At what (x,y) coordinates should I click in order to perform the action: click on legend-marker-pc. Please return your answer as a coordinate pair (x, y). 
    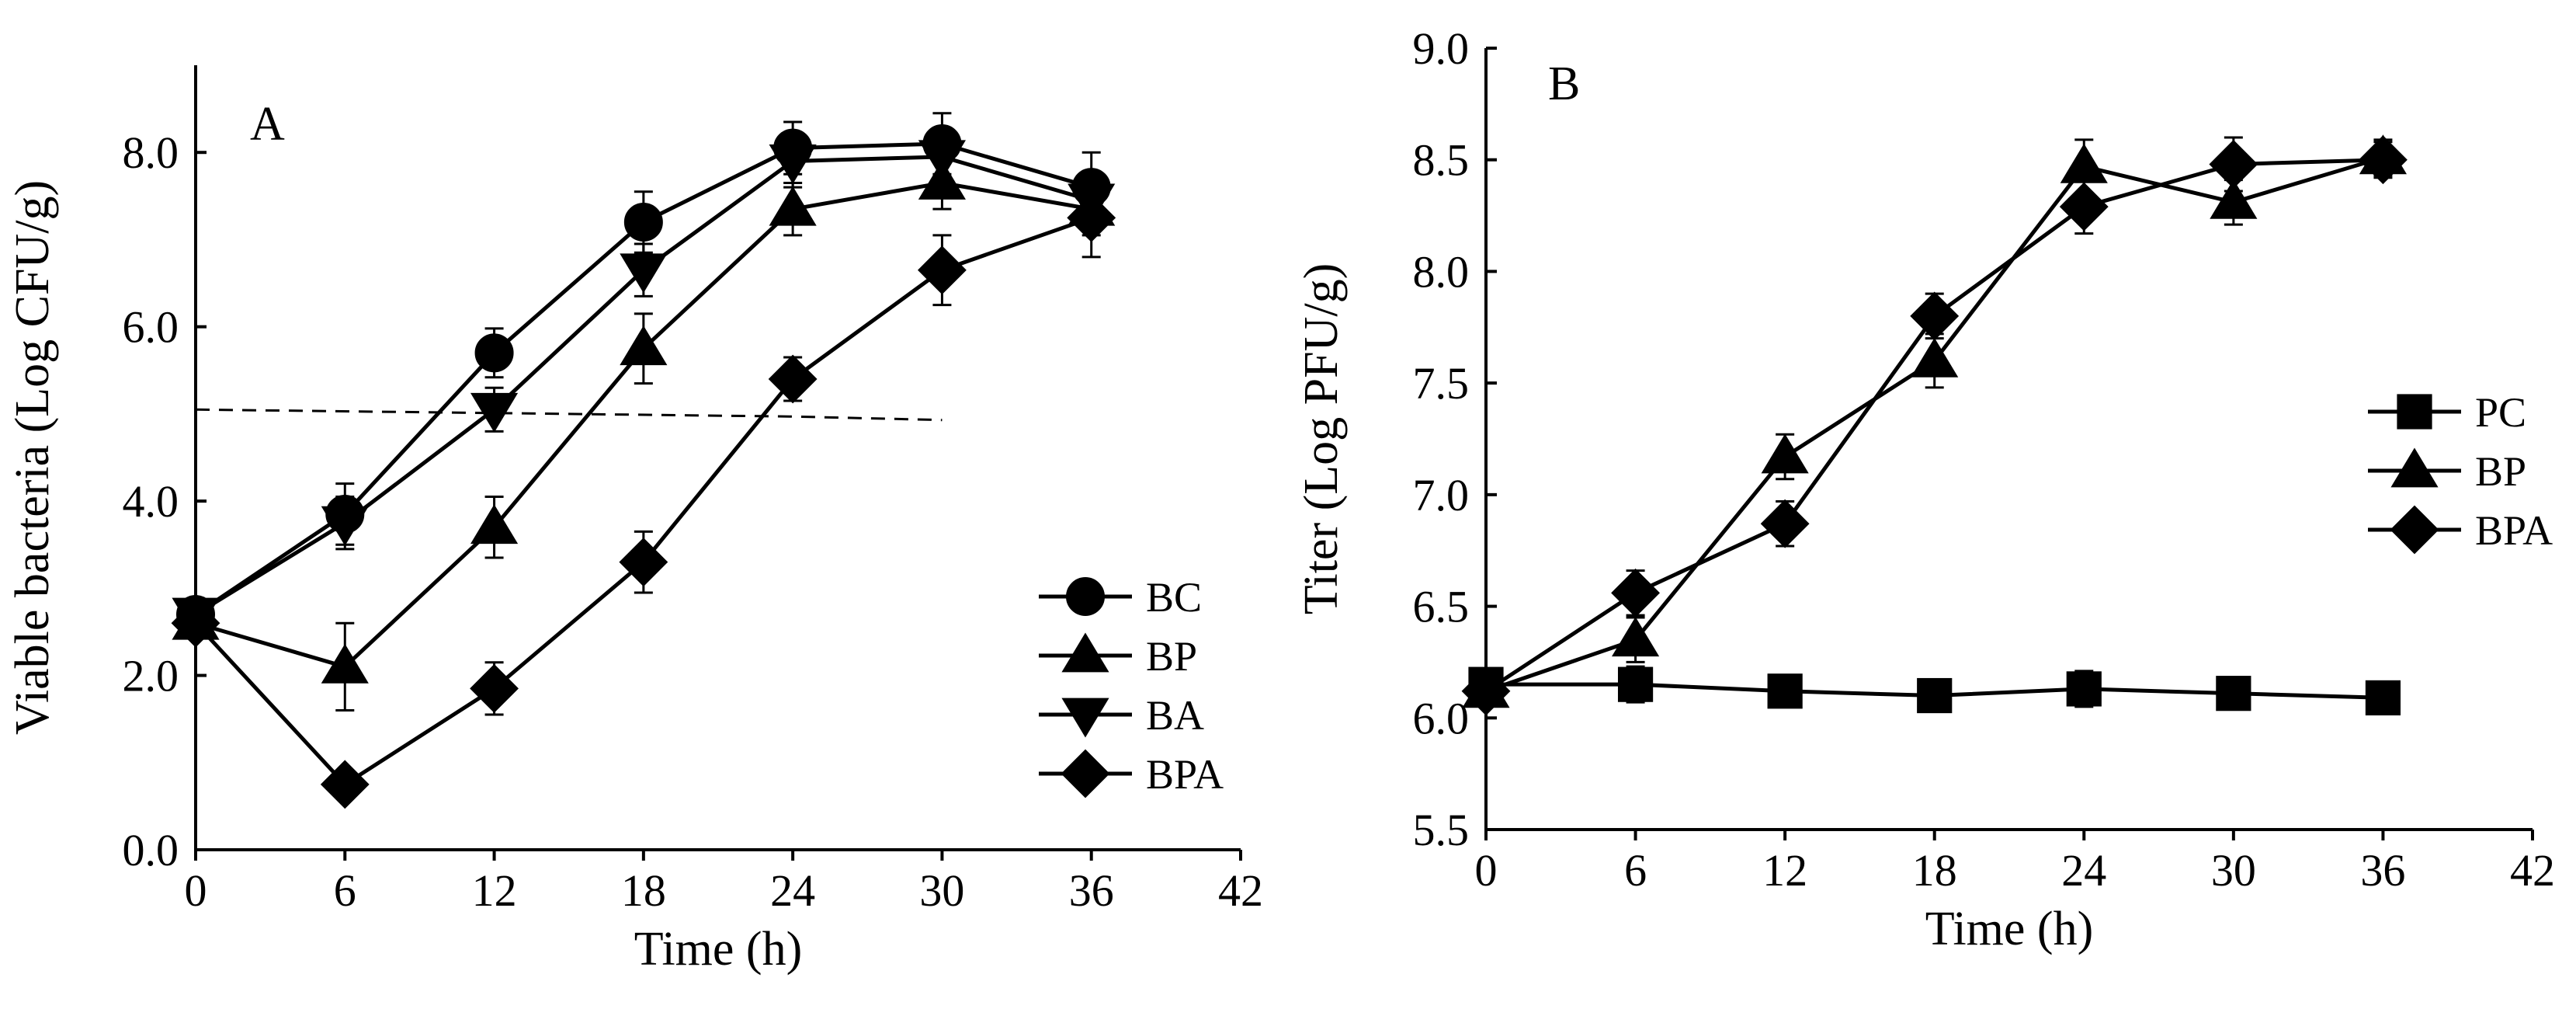
    Looking at the image, I should click on (2414, 412).